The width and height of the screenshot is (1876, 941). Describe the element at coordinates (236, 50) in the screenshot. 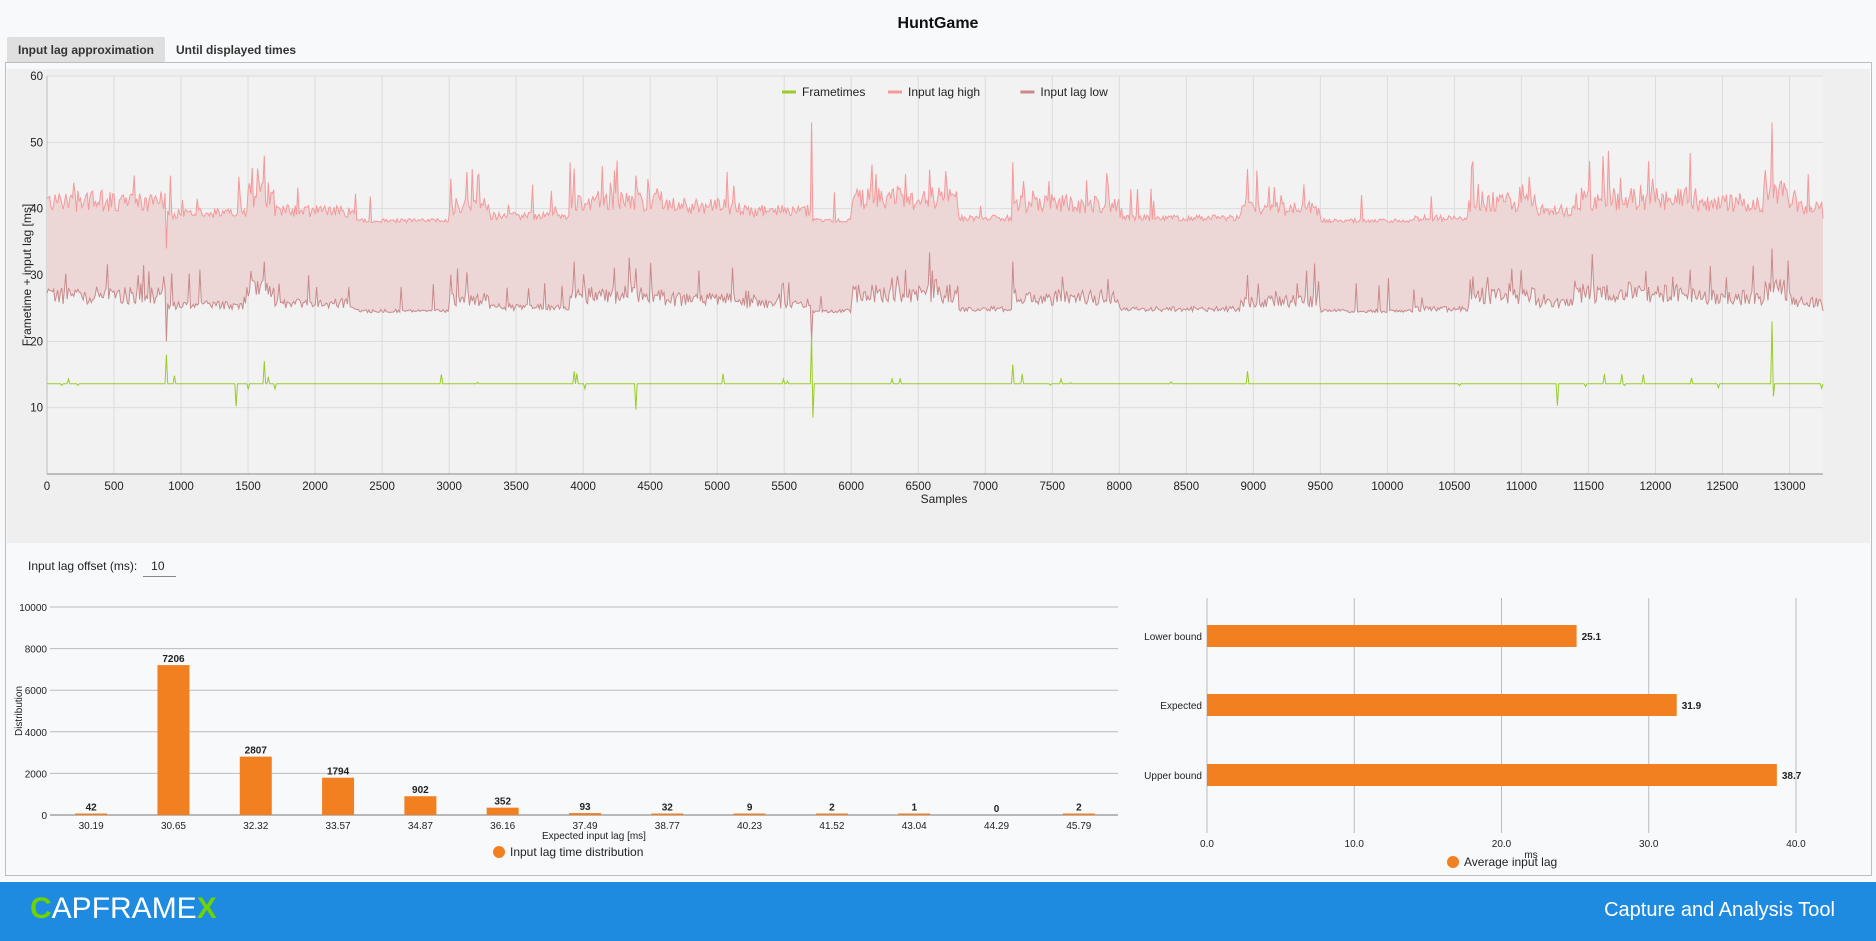

I see `tab-until-displayed-times: Until displayed times` at that location.